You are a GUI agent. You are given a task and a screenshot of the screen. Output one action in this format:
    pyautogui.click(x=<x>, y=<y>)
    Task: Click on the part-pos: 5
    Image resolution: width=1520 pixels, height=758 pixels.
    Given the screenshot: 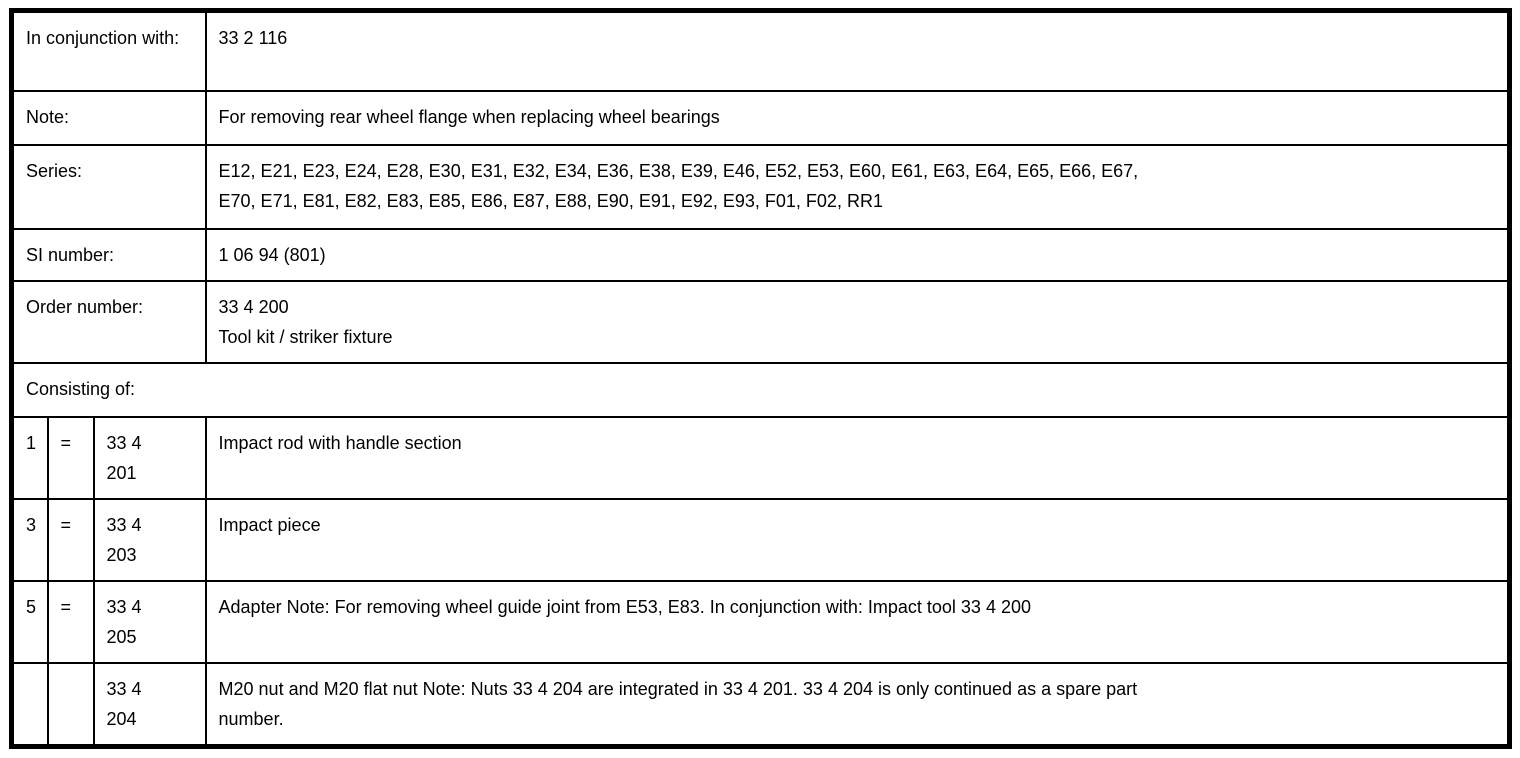 What is the action you would take?
    pyautogui.click(x=29, y=621)
    